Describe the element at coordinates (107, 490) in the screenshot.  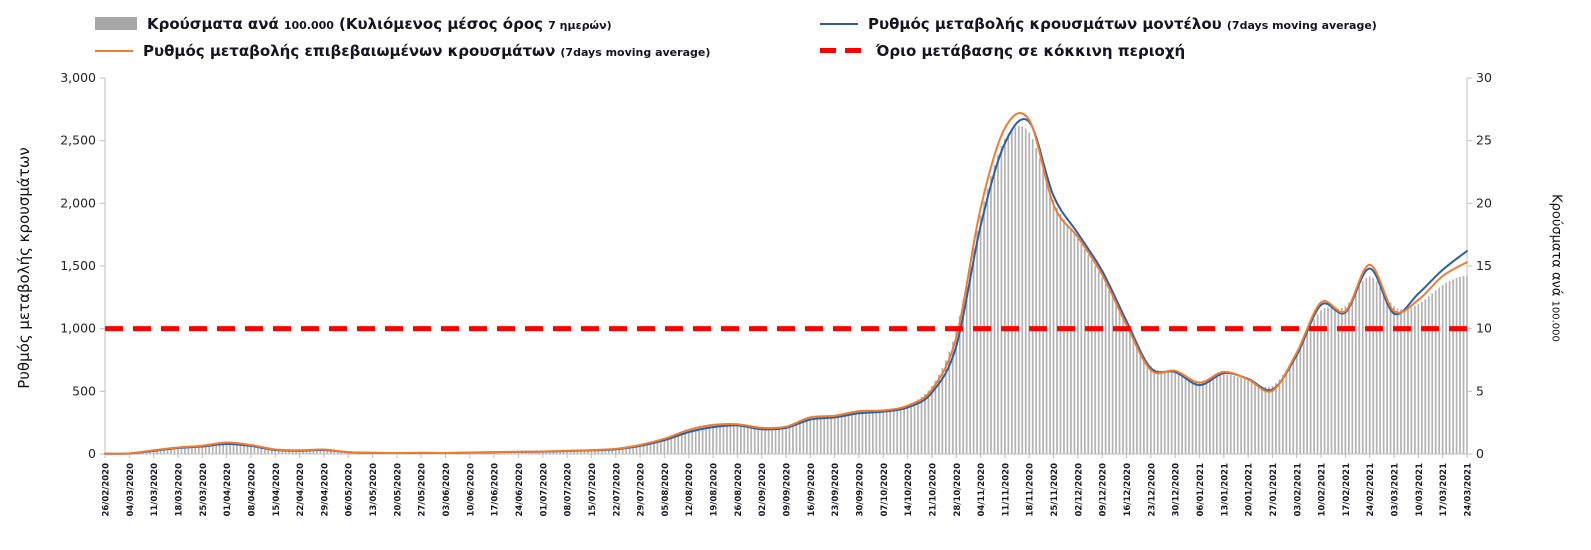
I see `svg-text: 26/02/2020` at that location.